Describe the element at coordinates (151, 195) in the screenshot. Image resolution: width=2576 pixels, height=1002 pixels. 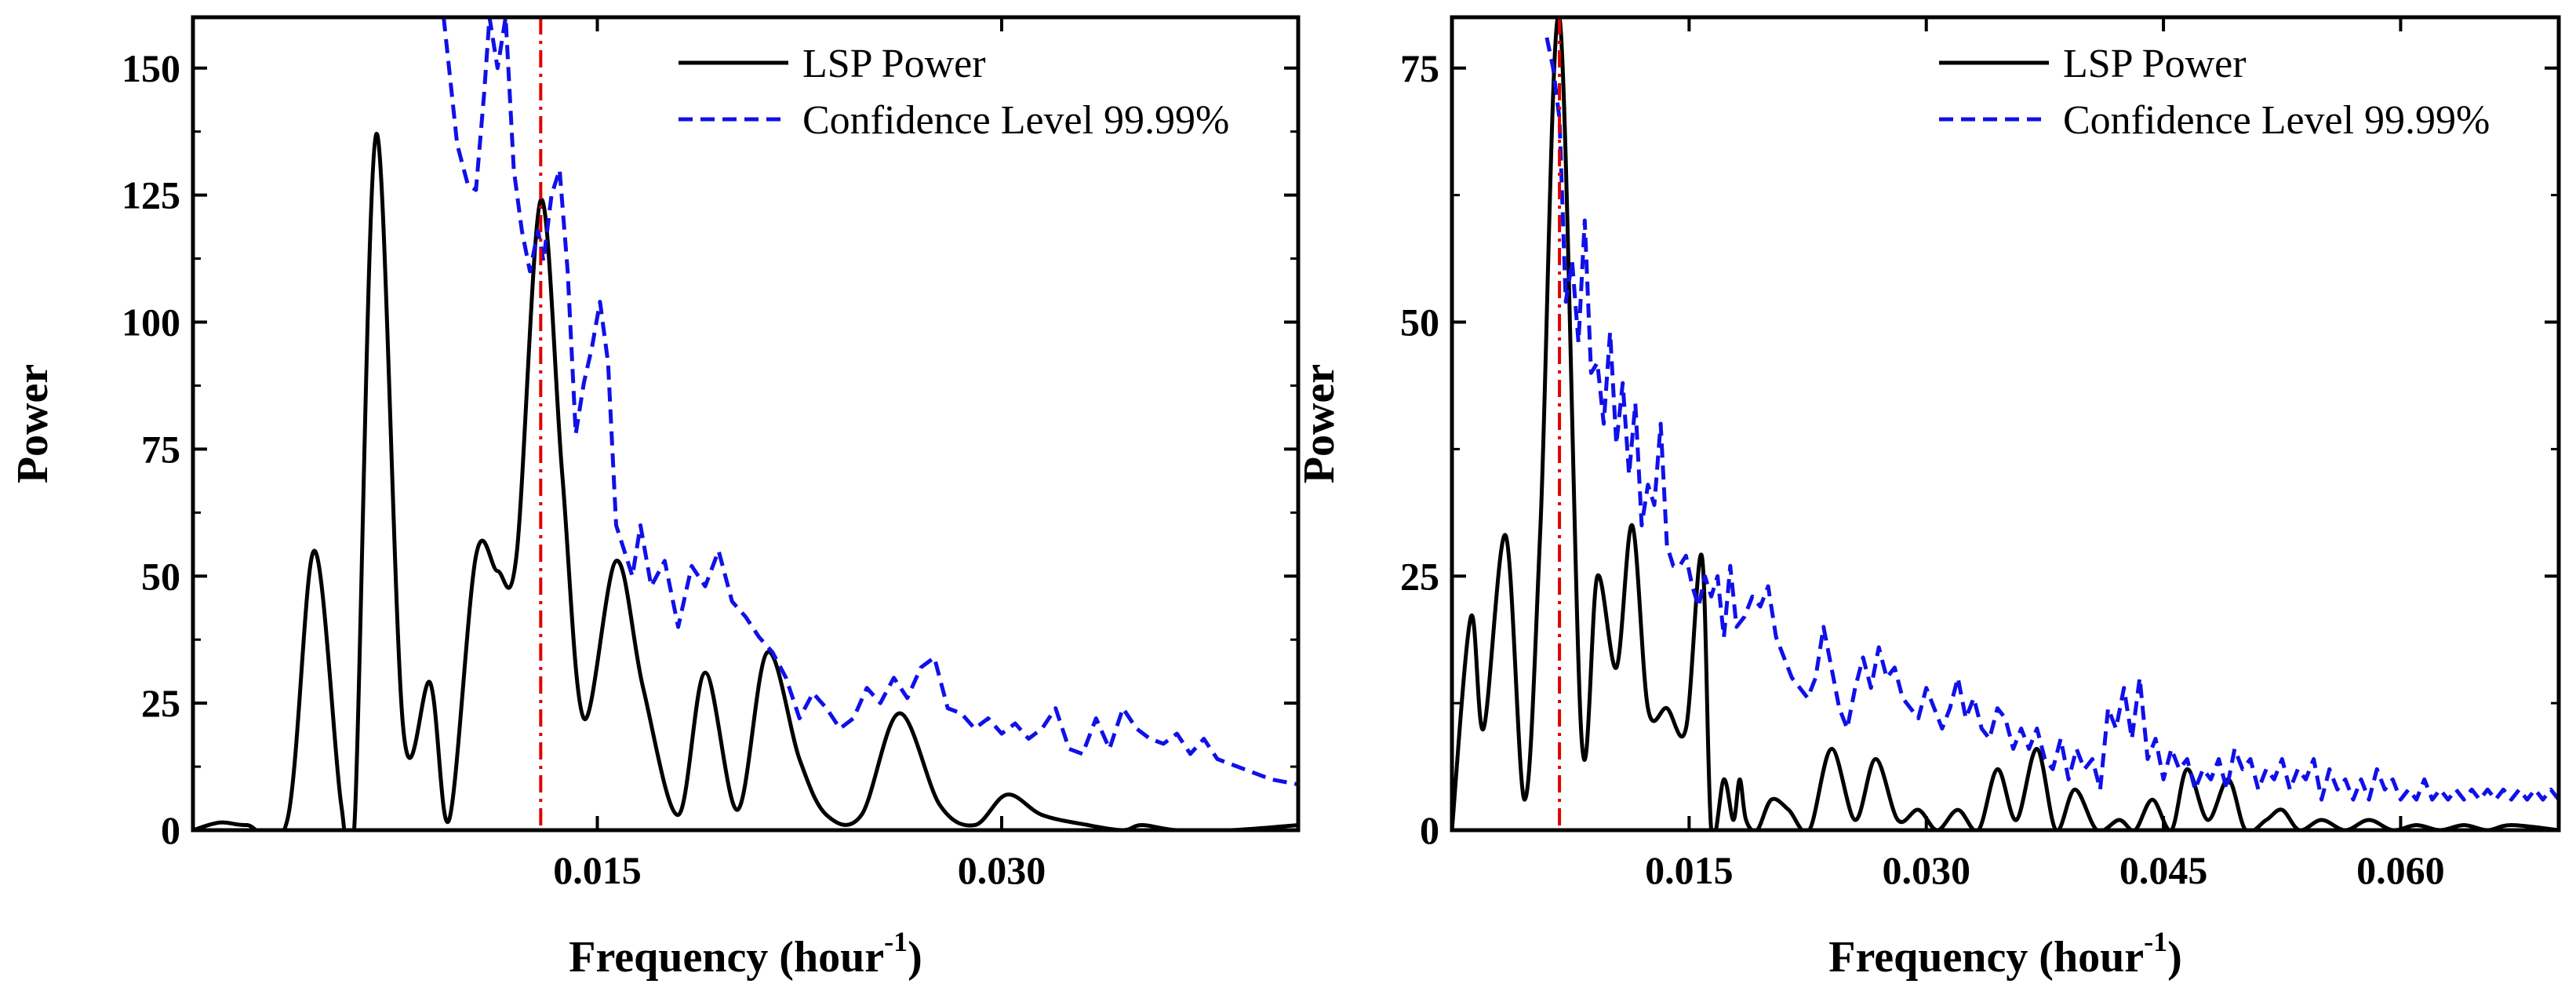
I see `y-tick-label: 125` at that location.